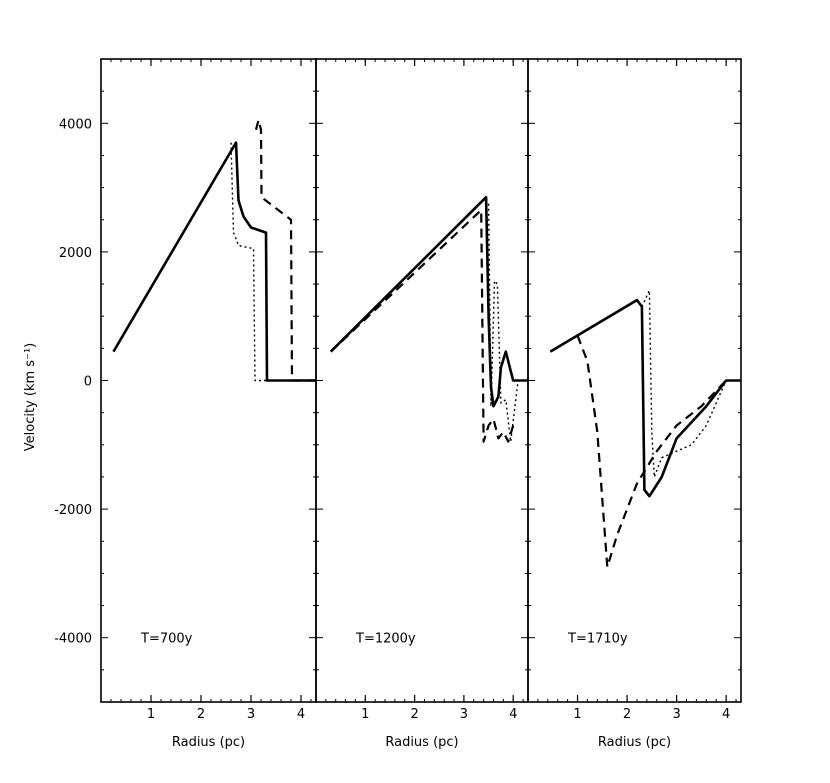 This screenshot has height=783, width=830. Describe the element at coordinates (75, 124) in the screenshot. I see `y-tick-label: 4000` at that location.